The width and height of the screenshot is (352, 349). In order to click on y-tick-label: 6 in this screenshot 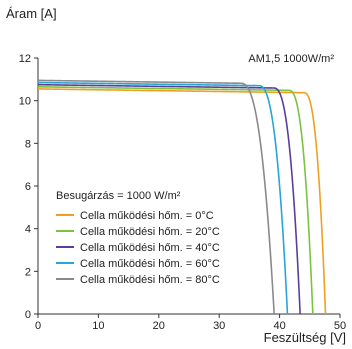, I will do `click(28, 187)`.